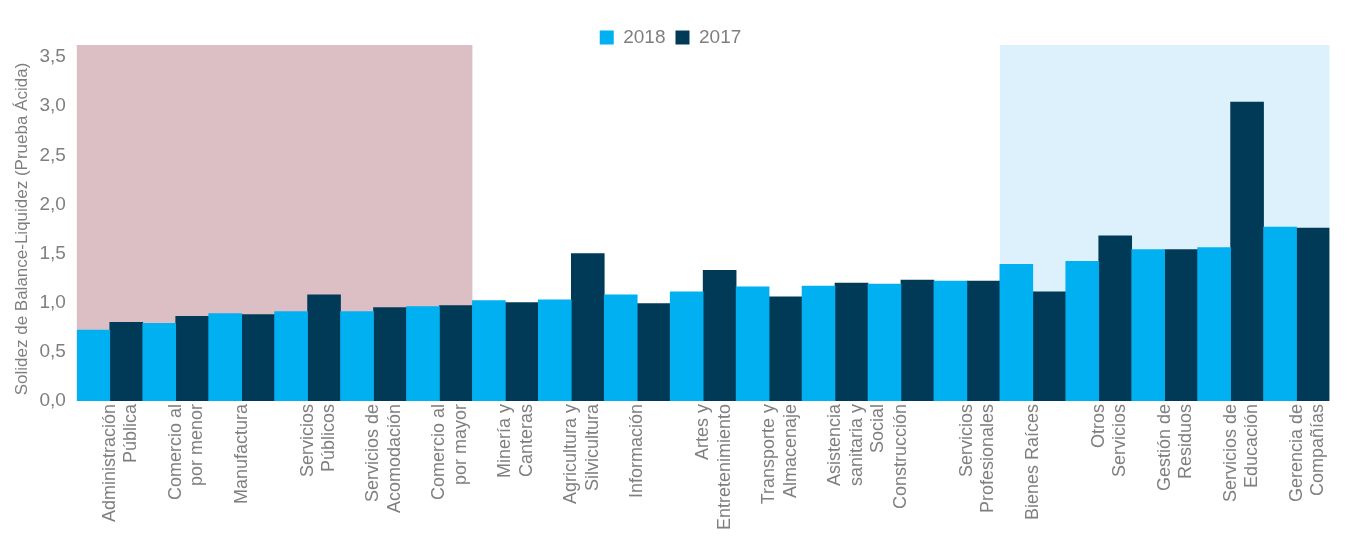  What do you see at coordinates (1240, 452) in the screenshot?
I see `x-tick-label: Servicios de Educación` at bounding box center [1240, 452].